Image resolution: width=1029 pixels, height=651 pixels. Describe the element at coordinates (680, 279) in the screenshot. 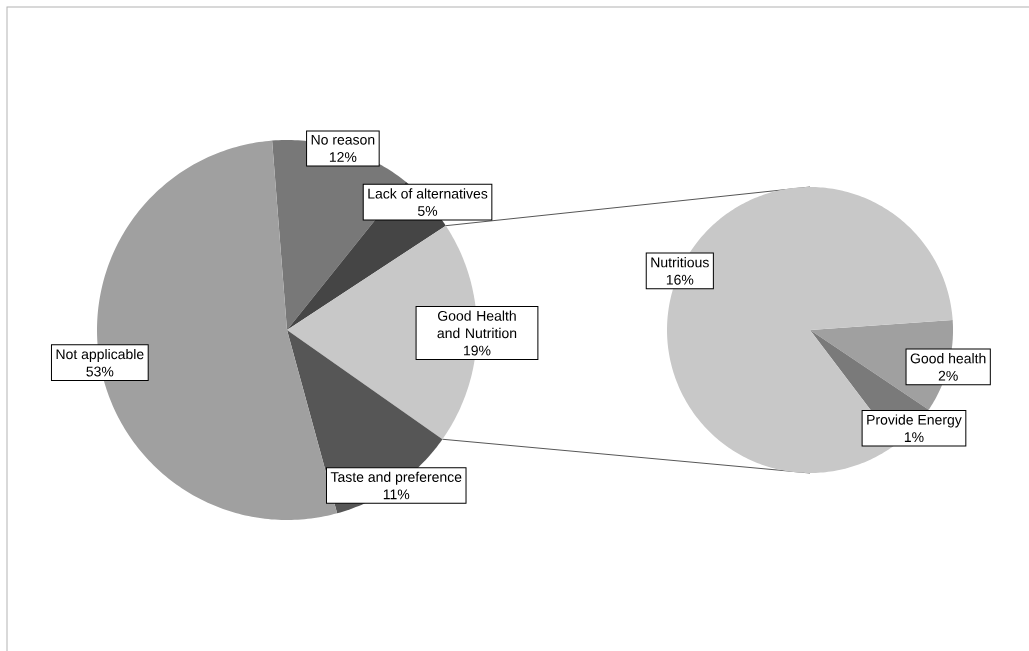

I see `data-label: 16%` at that location.